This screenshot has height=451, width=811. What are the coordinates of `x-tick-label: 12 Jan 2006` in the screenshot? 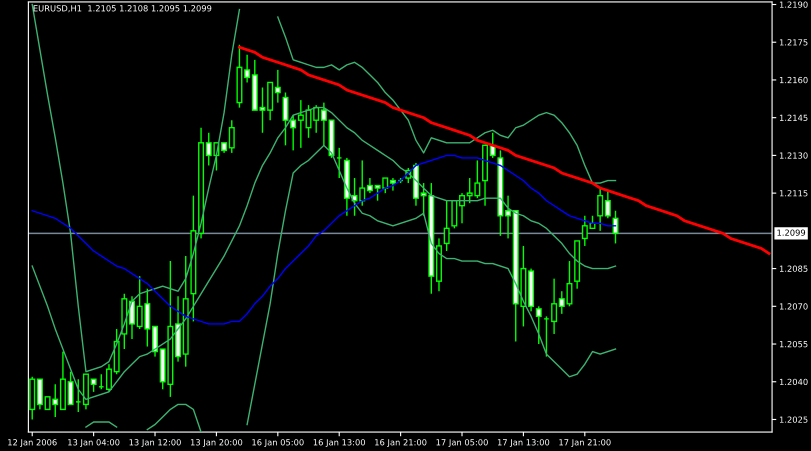 It's located at (32, 443).